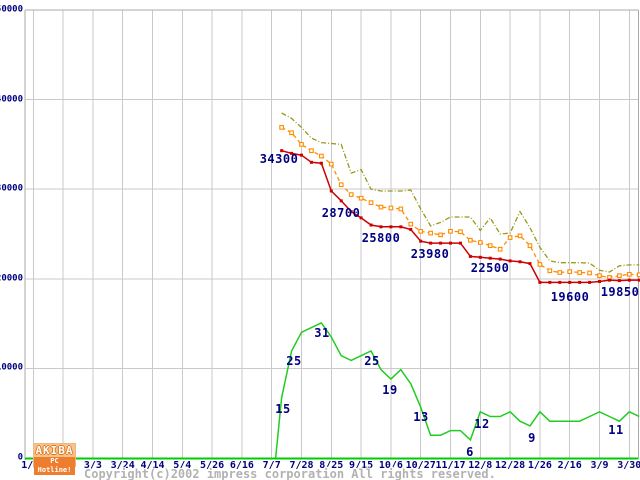  Describe the element at coordinates (322, 333) in the screenshot. I see `count-label: 31` at that location.